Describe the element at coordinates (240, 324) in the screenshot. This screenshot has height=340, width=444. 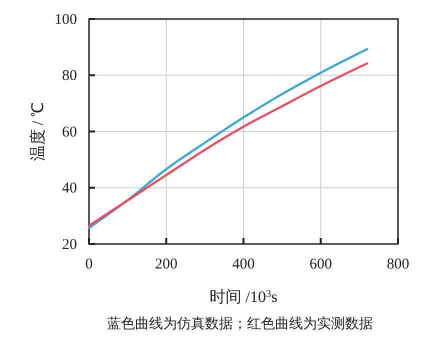
I see `text: 蓝色曲线为仿真数据；红色曲线为实测数据` at that location.